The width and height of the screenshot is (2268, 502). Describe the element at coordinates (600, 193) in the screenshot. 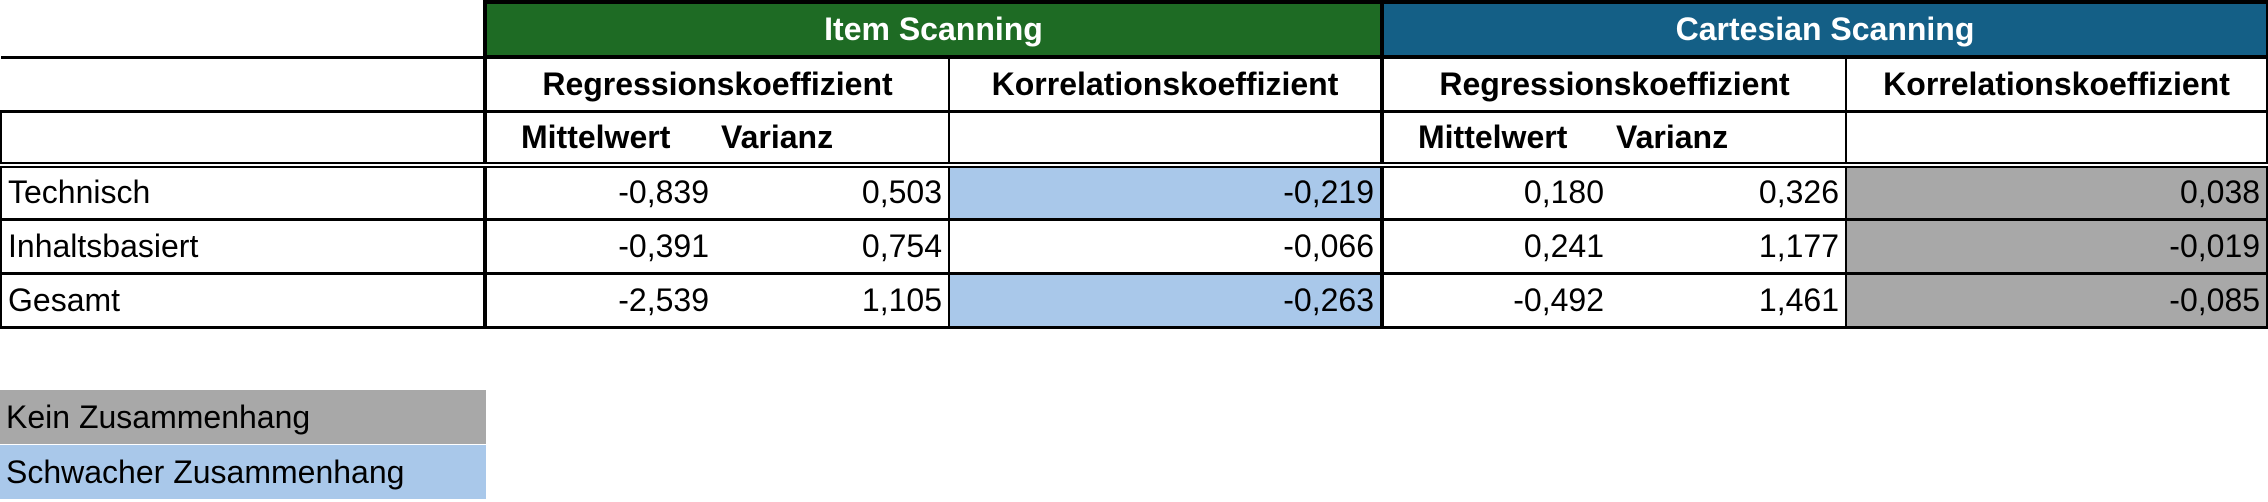

I see `item-mean-cell: -0,839` at that location.